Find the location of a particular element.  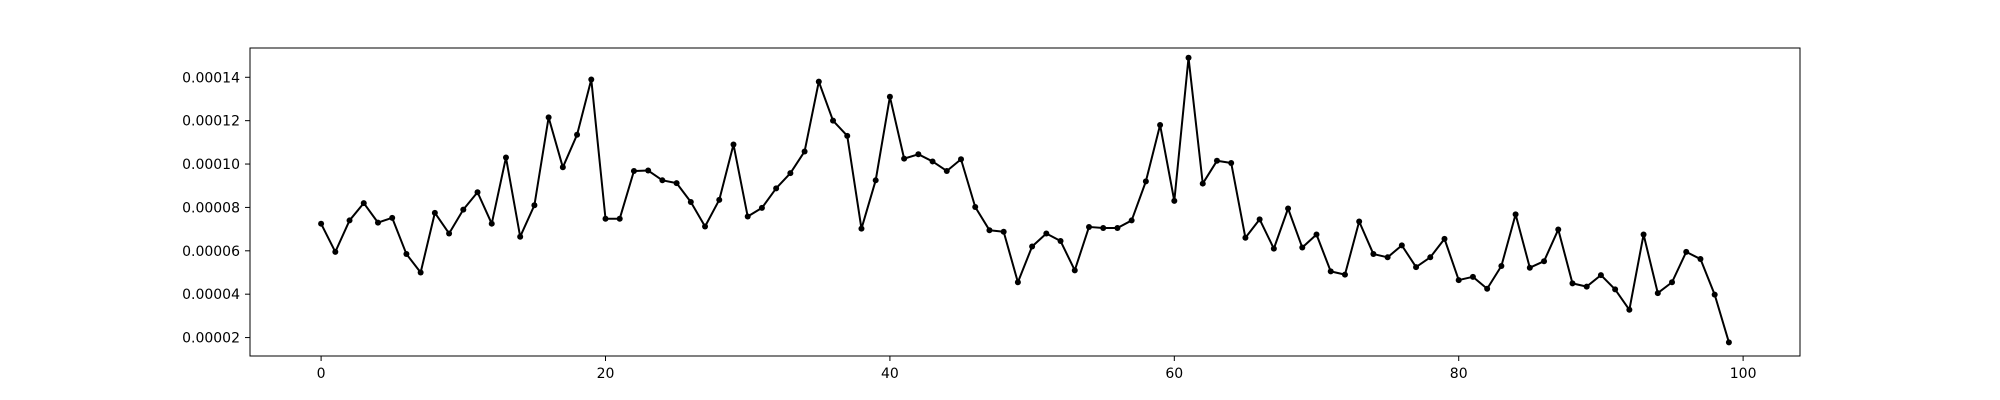

y-tick-label: 0.00002 is located at coordinates (211, 339).